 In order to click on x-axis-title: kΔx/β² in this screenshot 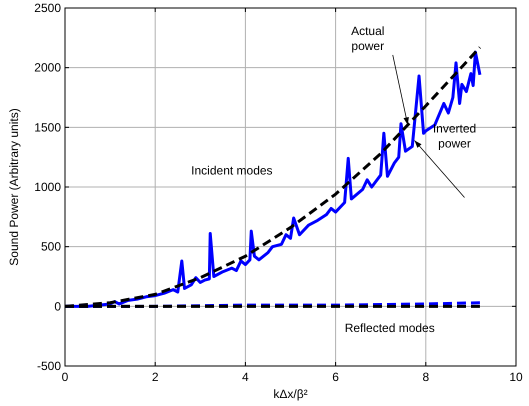, I will do `click(290, 394)`.